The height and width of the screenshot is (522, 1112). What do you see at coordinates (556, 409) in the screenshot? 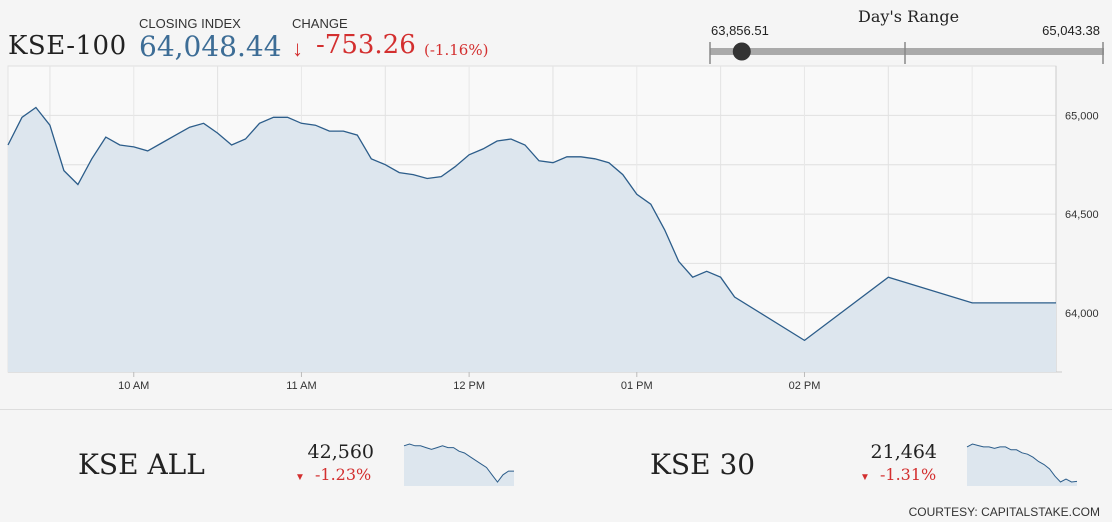
I see `divider` at bounding box center [556, 409].